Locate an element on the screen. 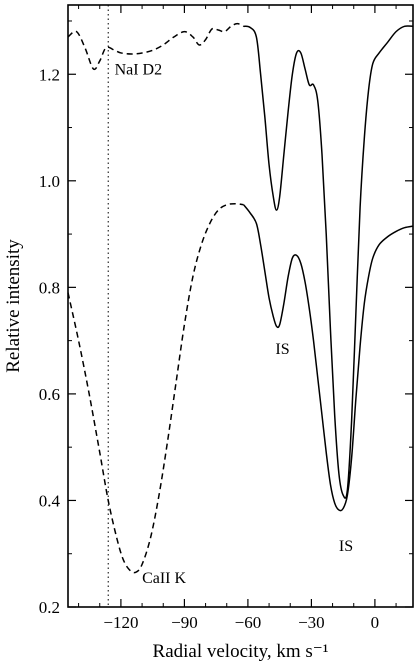  x-tick-label: 0 is located at coordinates (375, 622).